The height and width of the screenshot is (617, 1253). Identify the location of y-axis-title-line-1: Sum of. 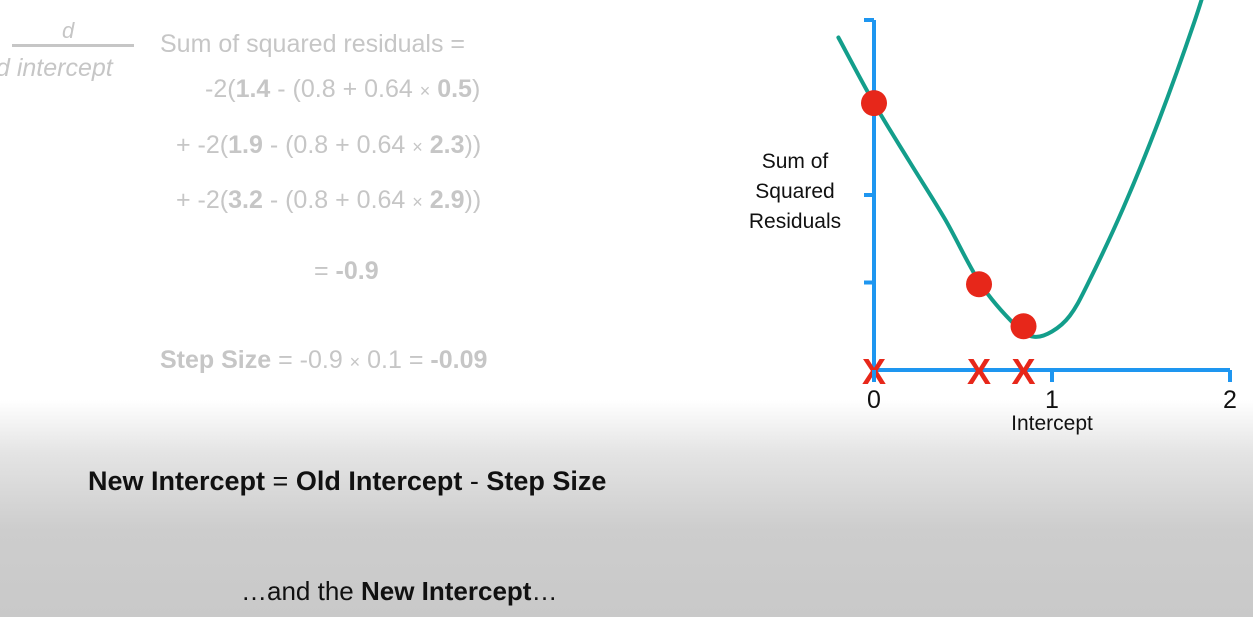
(795, 161).